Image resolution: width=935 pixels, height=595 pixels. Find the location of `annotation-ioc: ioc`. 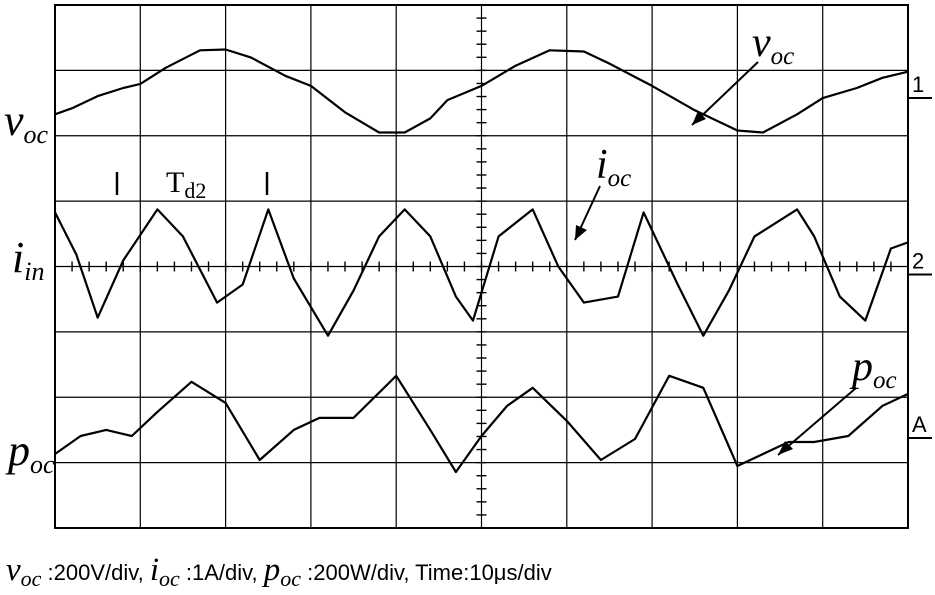

annotation-ioc: ioc is located at coordinates (613, 167).